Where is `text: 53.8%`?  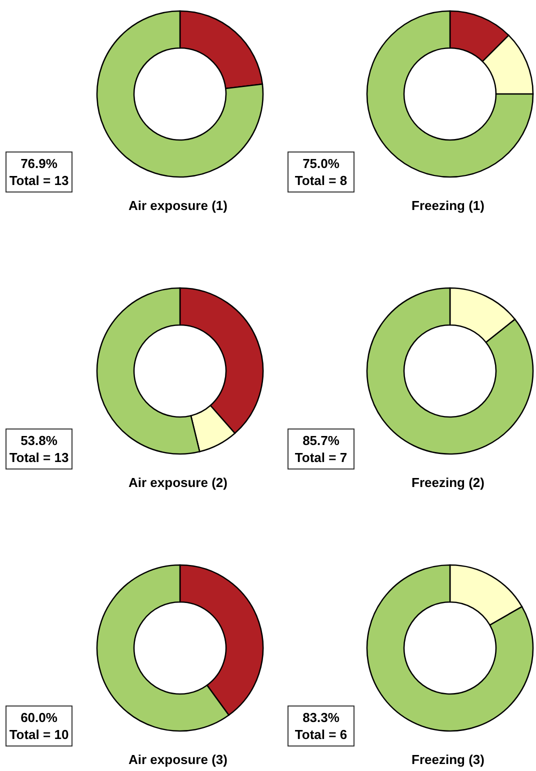
text: 53.8% is located at coordinates (39, 440).